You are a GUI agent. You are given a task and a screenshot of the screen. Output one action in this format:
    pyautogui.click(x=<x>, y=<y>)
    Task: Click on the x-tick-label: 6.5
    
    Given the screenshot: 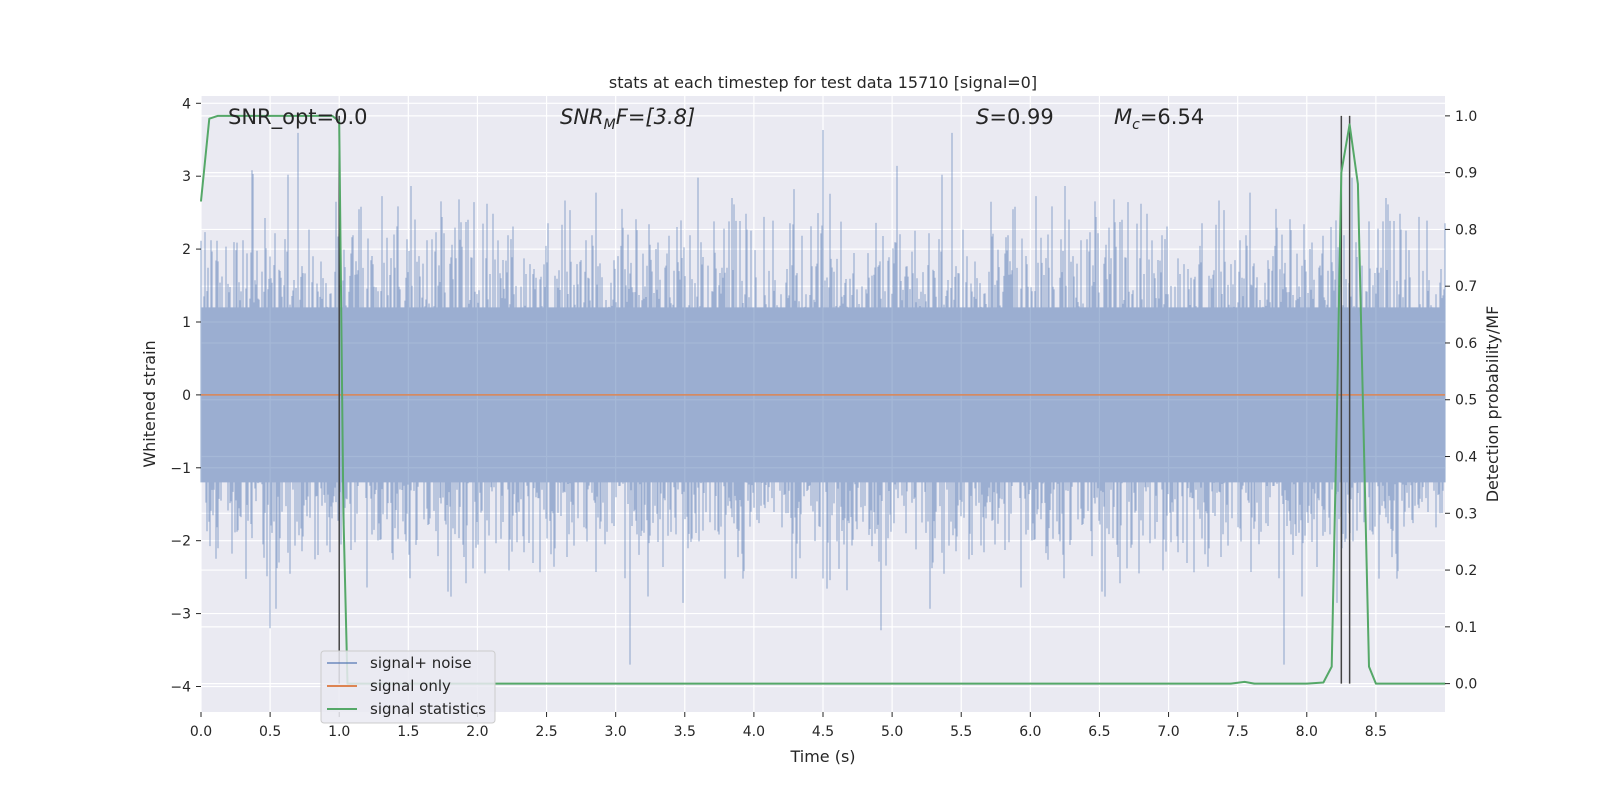 What is the action you would take?
    pyautogui.click(x=1099, y=732)
    